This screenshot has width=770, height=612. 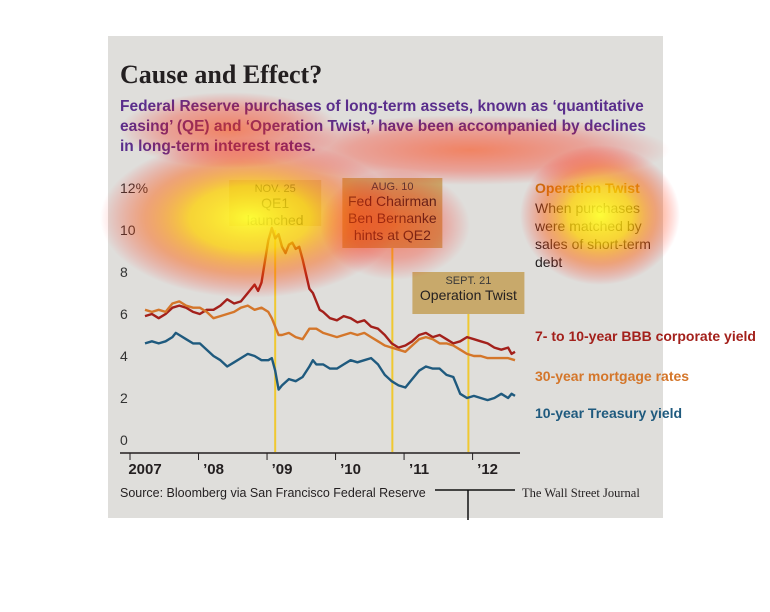 I want to click on y-tick-label: 4, so click(x=124, y=356).